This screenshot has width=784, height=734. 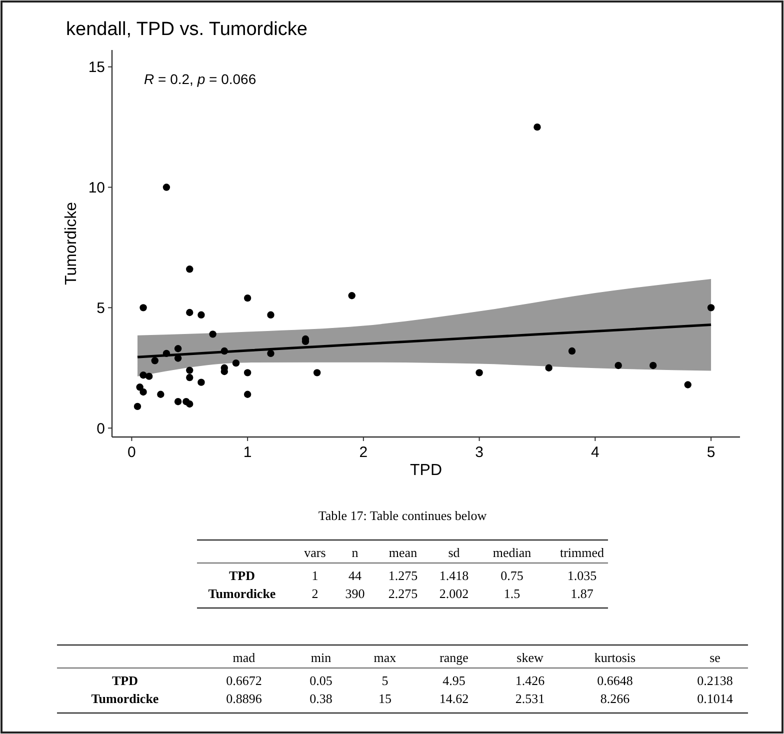 I want to click on x-tick-label: 5, so click(x=711, y=452).